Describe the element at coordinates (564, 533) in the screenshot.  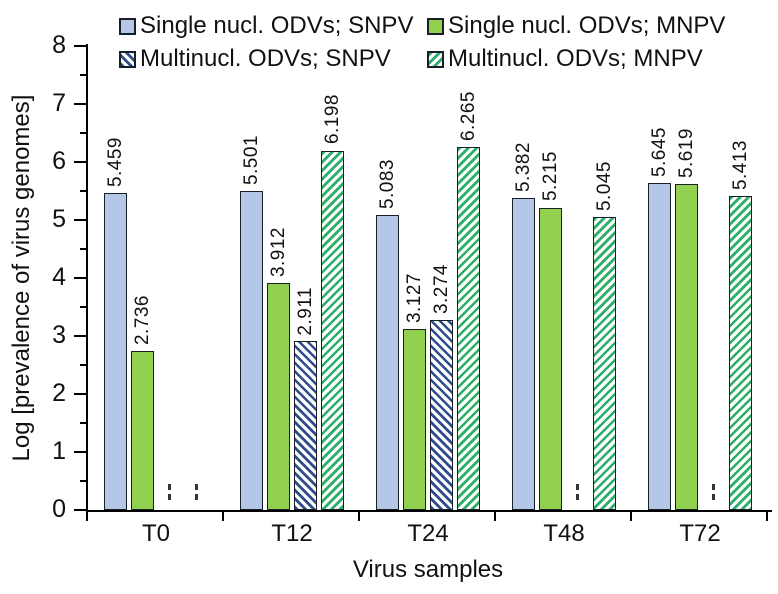
I see `category-label: T48` at that location.